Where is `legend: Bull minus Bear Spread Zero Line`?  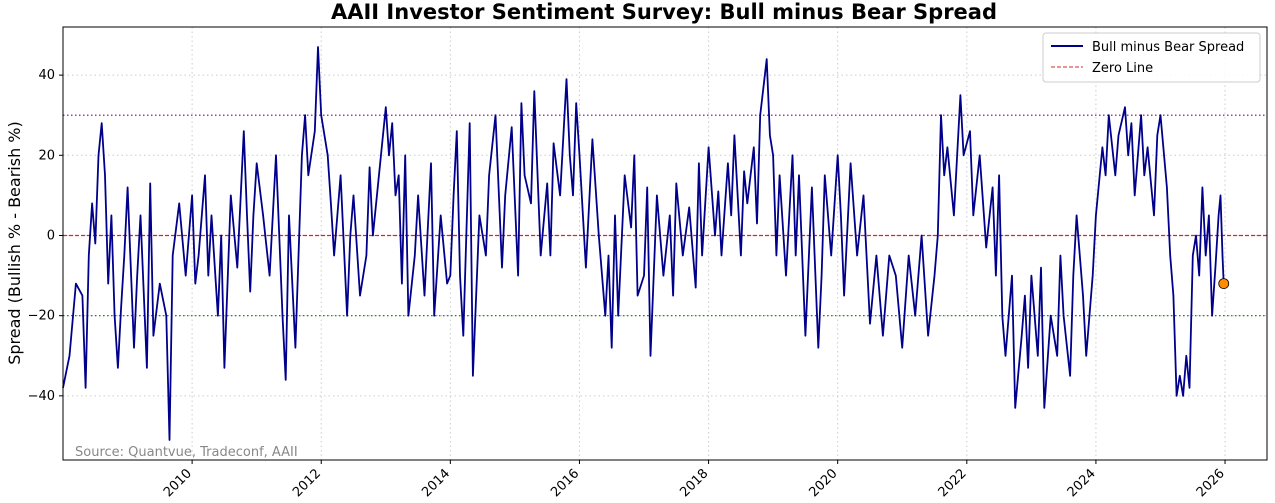
legend: Bull minus Bear Spread Zero Line is located at coordinates (1151, 57).